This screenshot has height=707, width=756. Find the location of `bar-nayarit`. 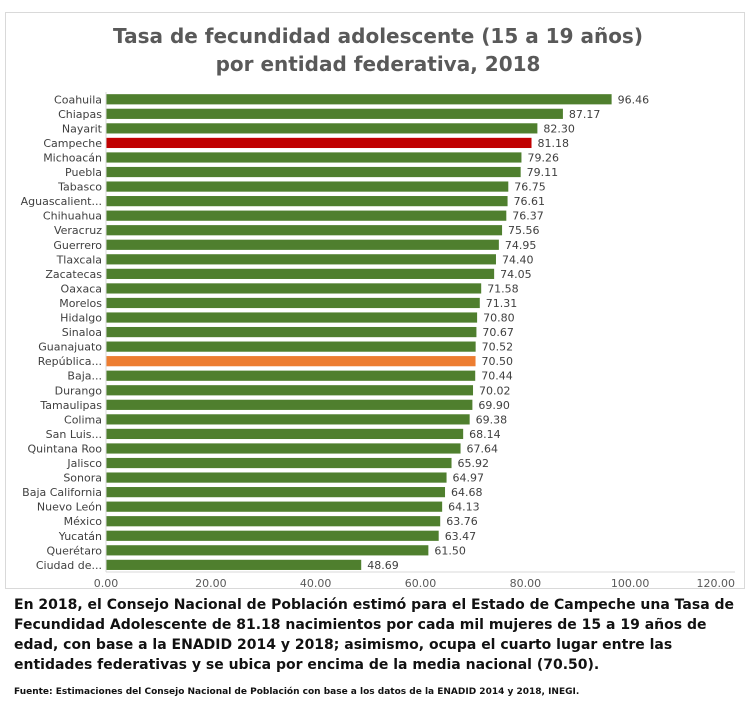

bar-nayarit is located at coordinates (322, 128).